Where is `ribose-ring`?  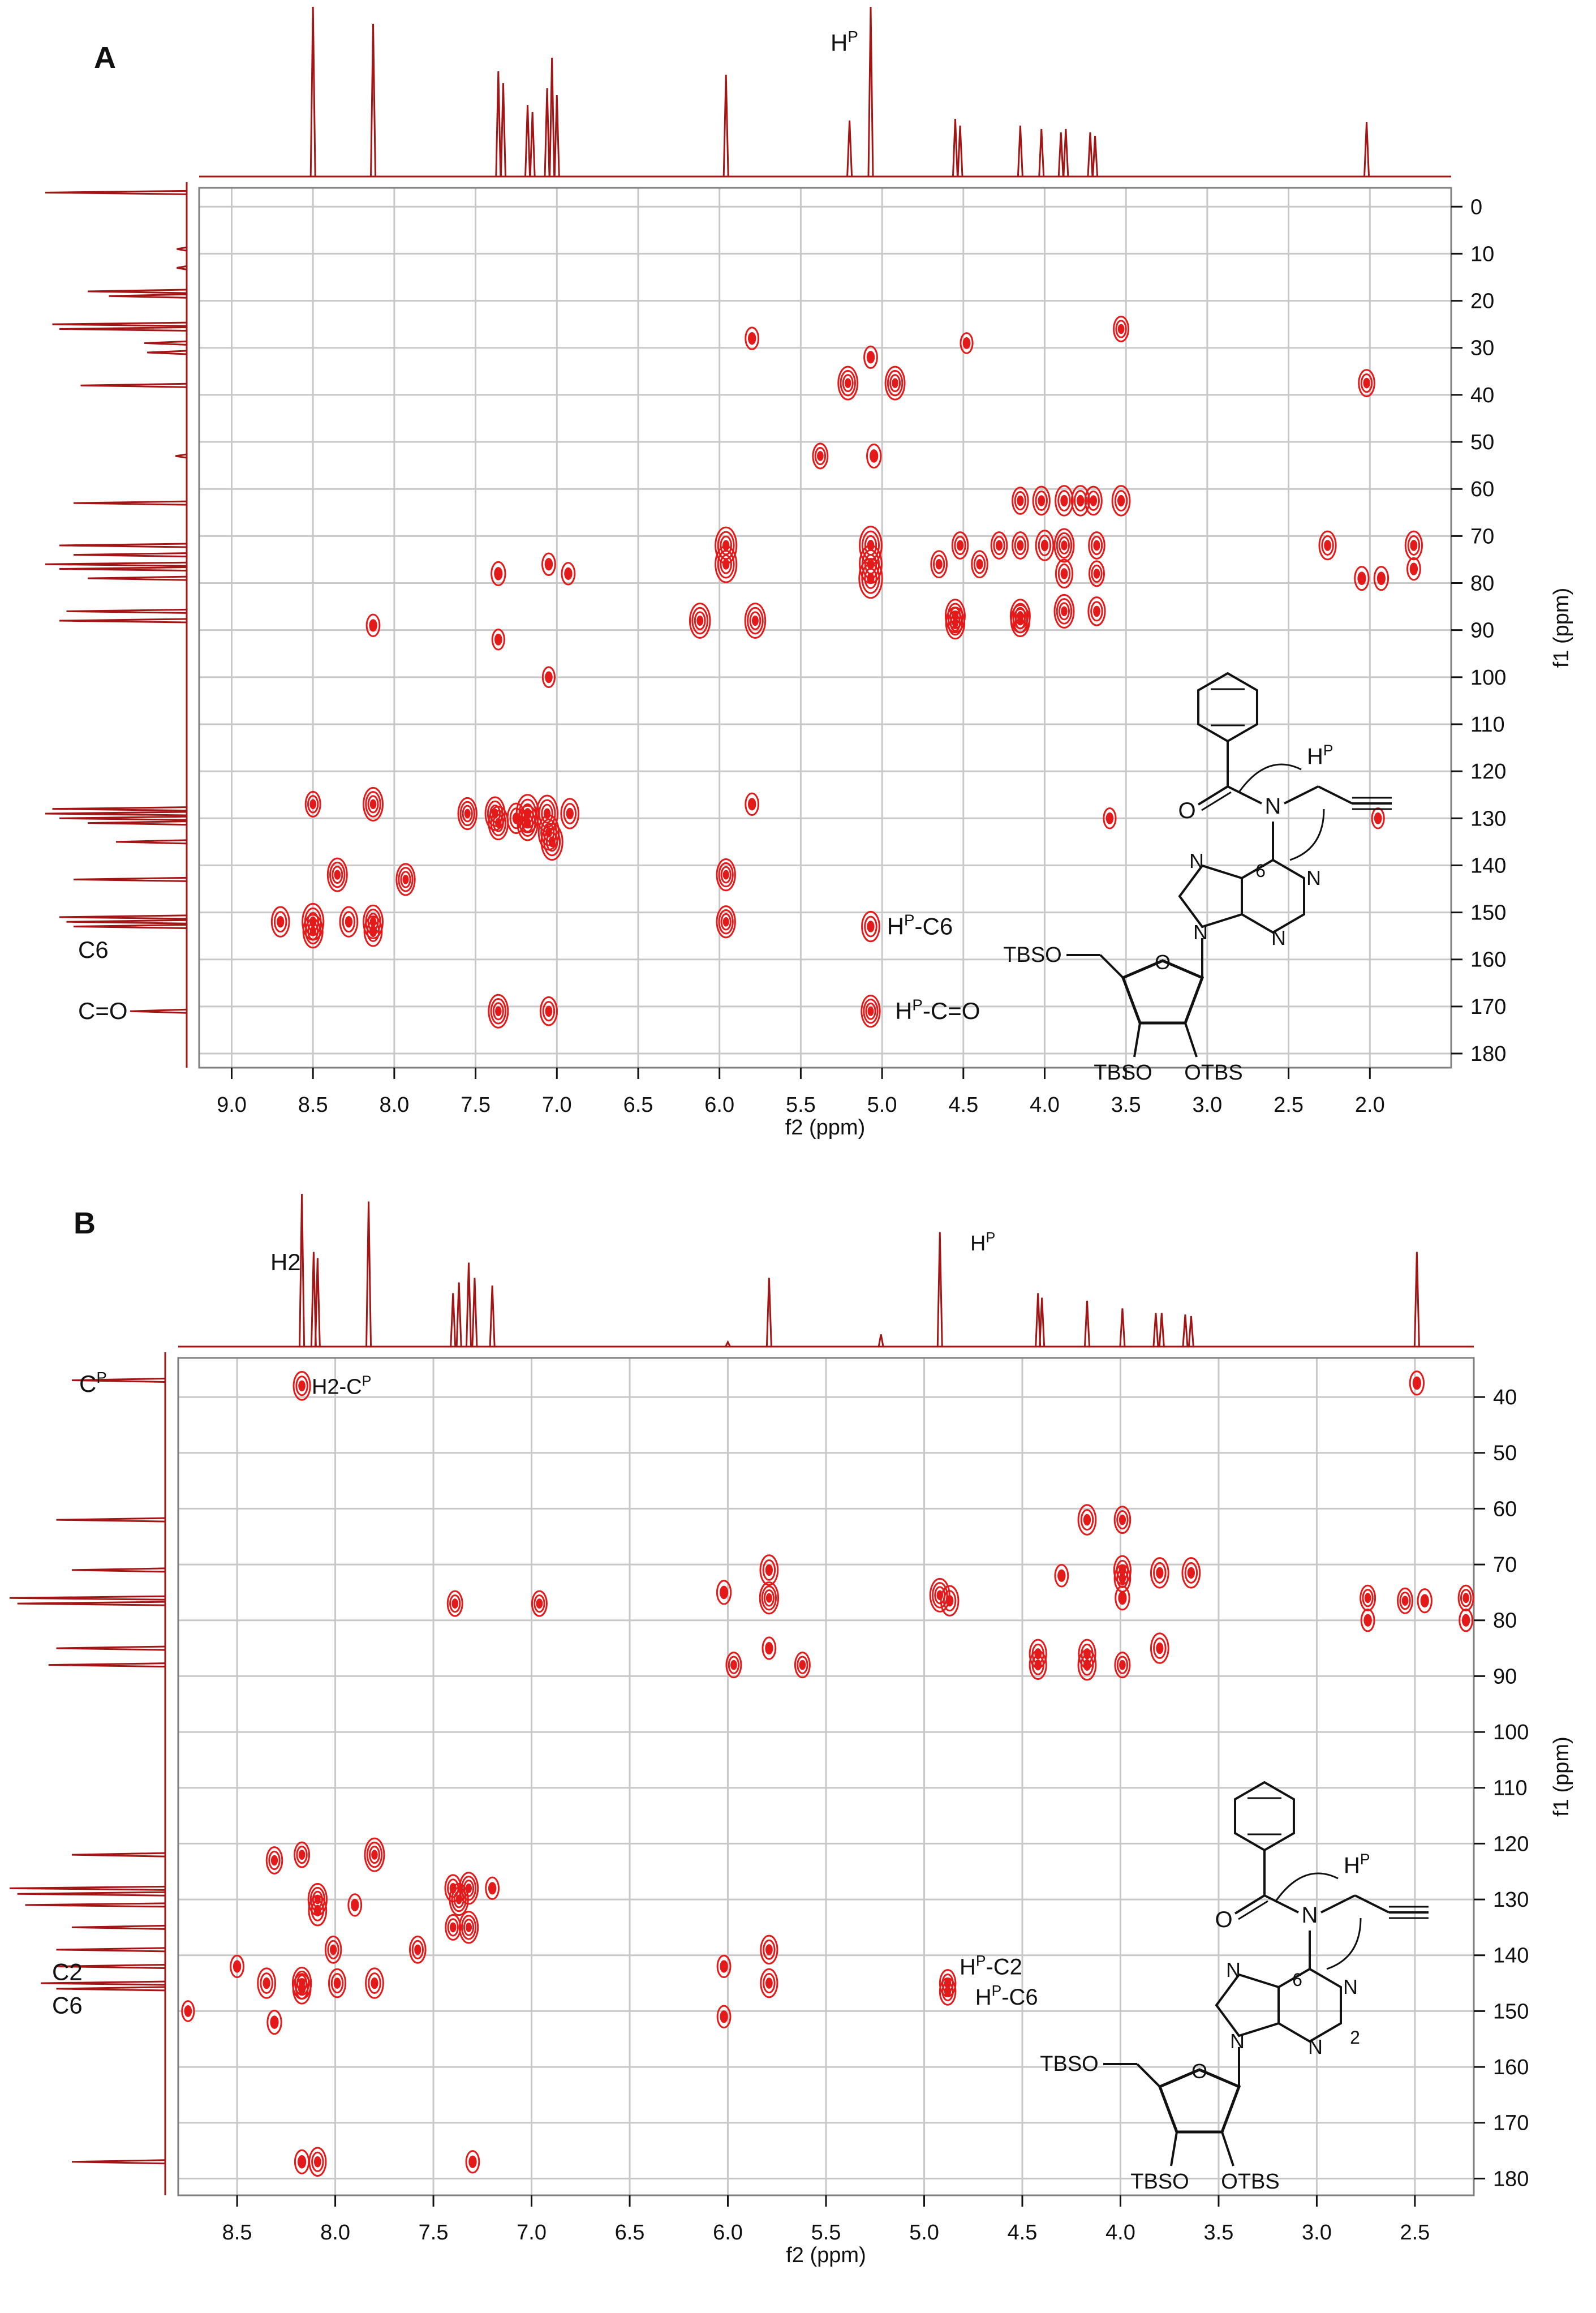
ribose-ring is located at coordinates (1200, 2101).